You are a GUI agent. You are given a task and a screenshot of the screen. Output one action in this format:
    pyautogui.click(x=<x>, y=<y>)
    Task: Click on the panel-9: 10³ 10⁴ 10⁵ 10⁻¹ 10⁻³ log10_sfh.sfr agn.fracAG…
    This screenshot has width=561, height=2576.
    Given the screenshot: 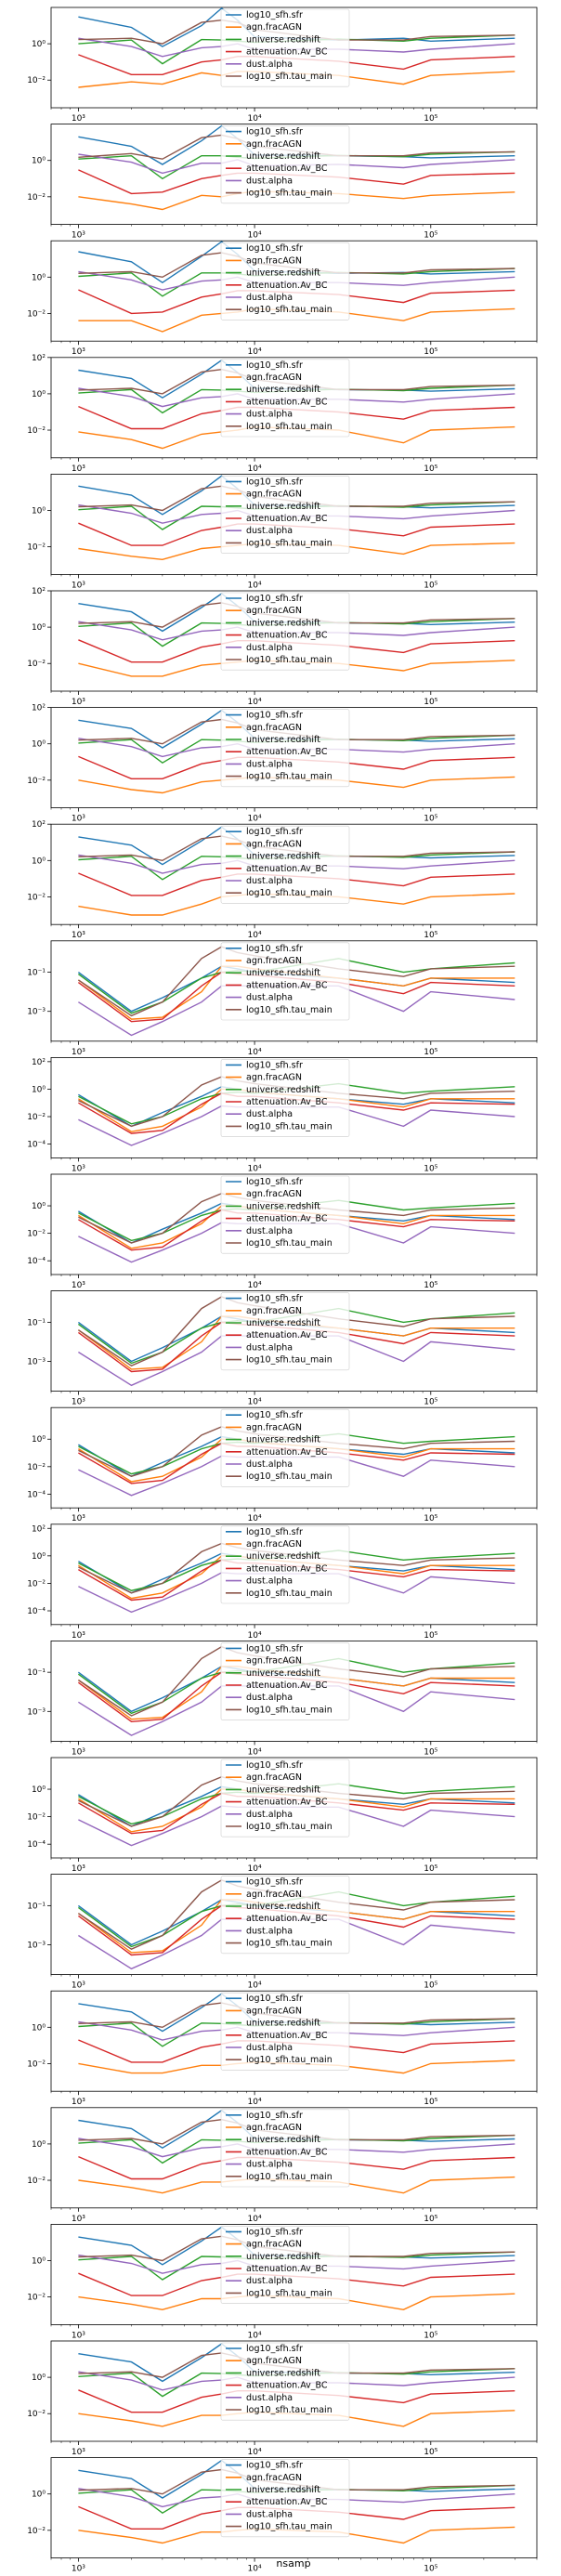 What is the action you would take?
    pyautogui.click(x=283, y=999)
    